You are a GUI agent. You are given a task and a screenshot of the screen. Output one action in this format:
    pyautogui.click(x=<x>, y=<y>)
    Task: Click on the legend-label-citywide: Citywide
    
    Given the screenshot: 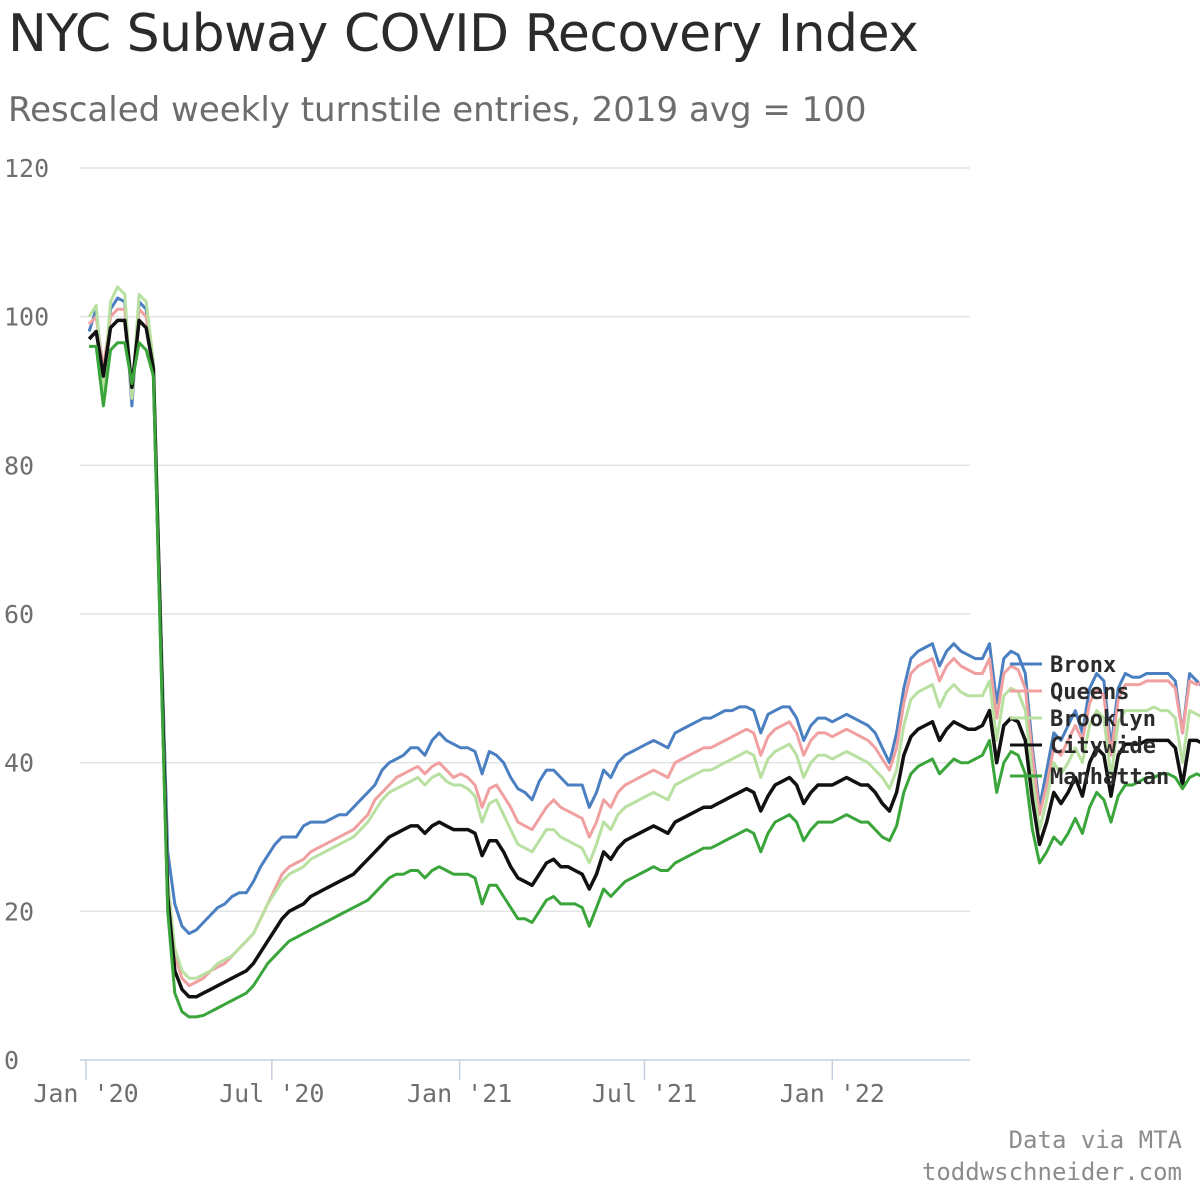 What is the action you would take?
    pyautogui.click(x=1103, y=746)
    